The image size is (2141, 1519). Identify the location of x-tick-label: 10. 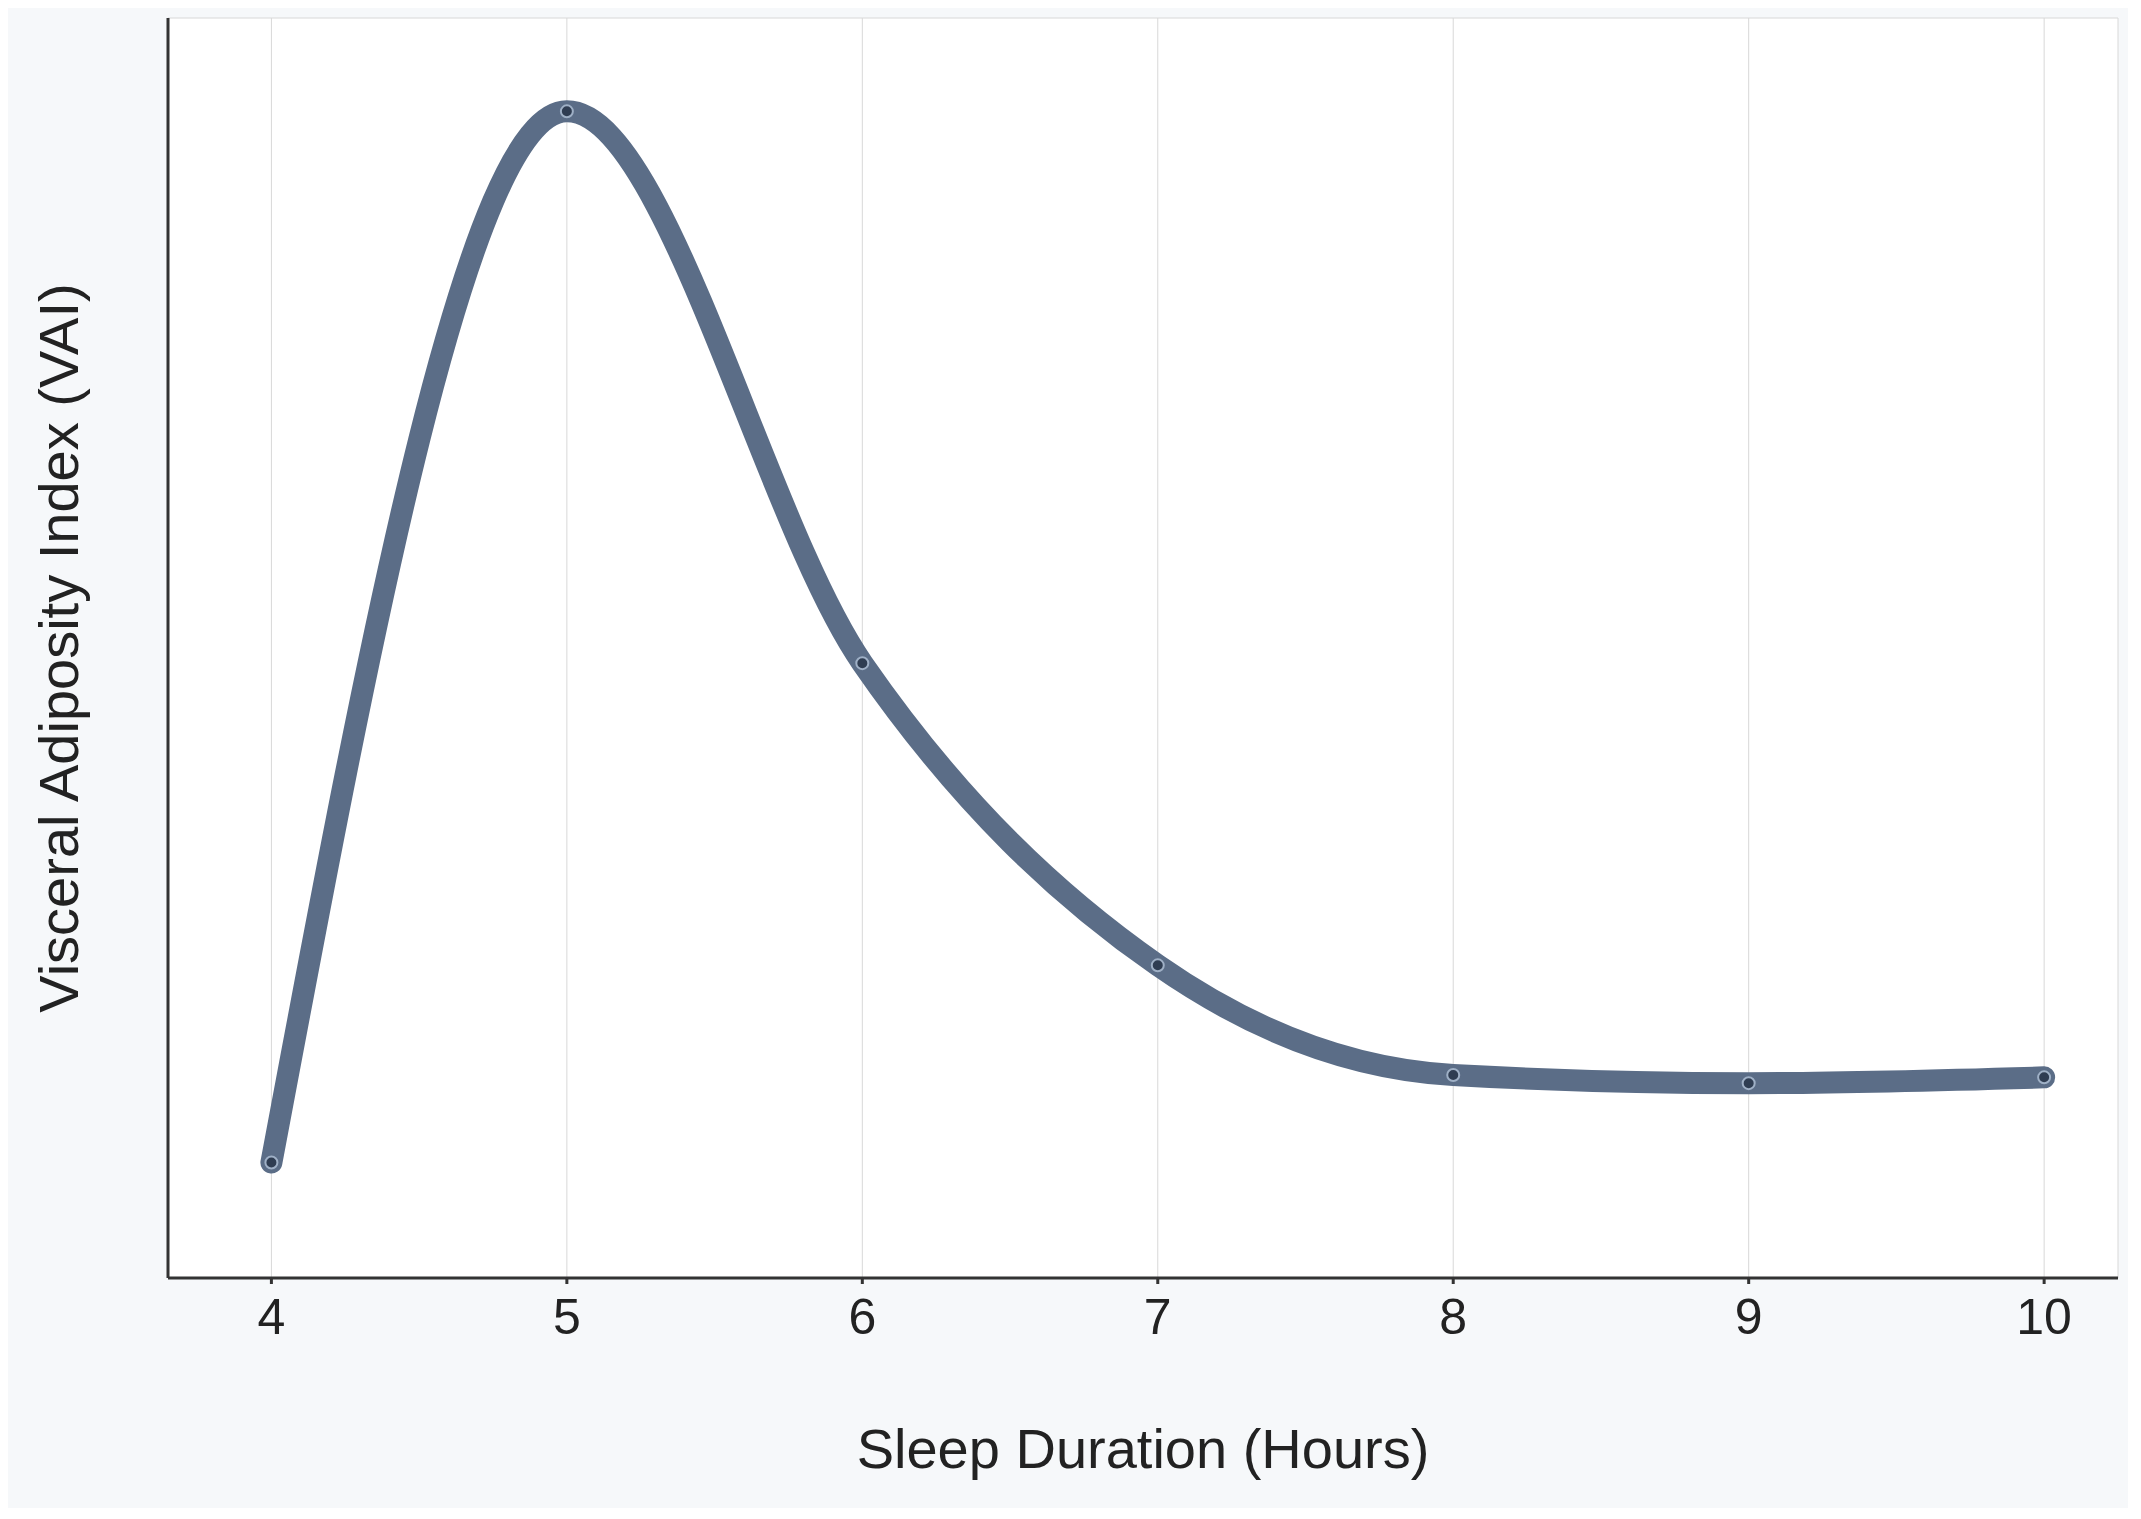
(2044, 1316).